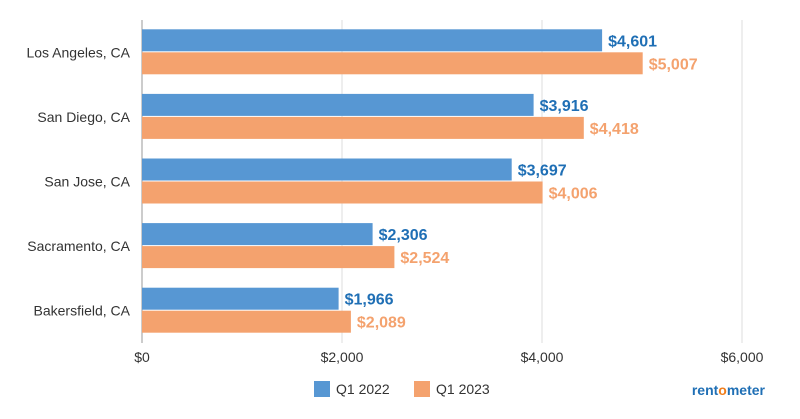 The width and height of the screenshot is (800, 419). What do you see at coordinates (363, 389) in the screenshot?
I see `legend-label: Q1 2022` at bounding box center [363, 389].